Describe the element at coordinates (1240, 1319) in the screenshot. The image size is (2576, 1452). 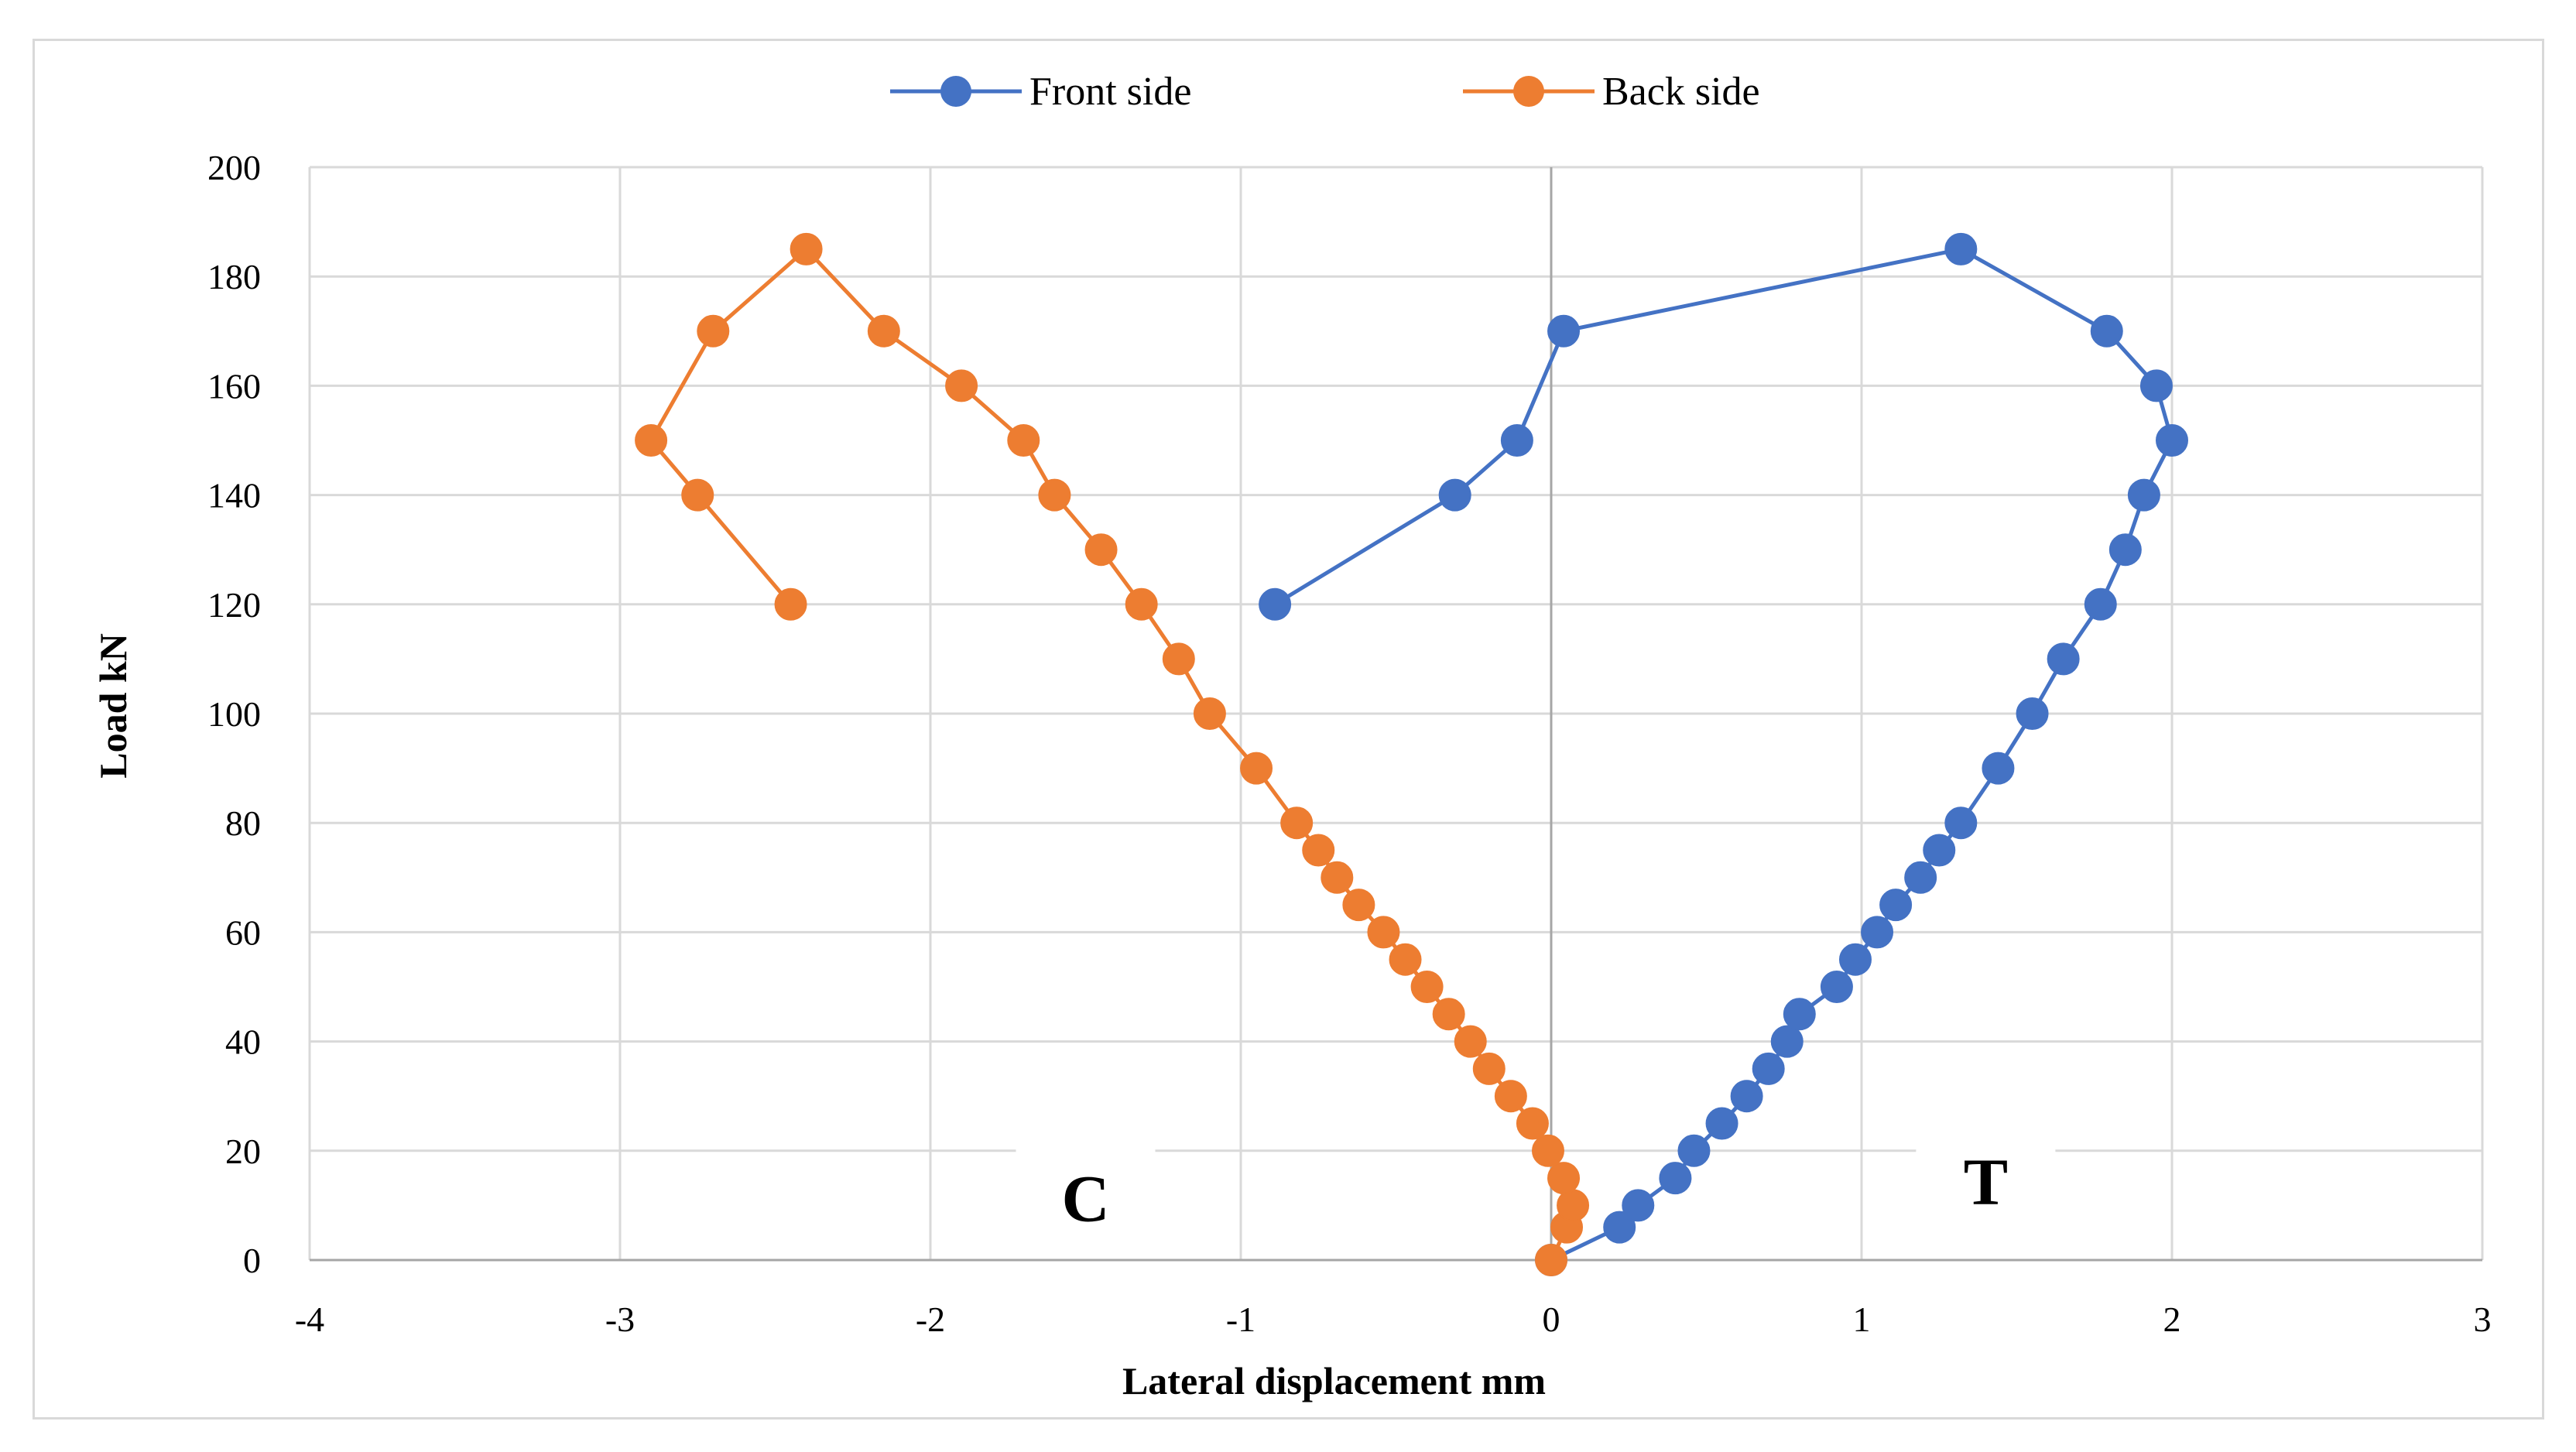
I see `x-tick-label: -1` at that location.